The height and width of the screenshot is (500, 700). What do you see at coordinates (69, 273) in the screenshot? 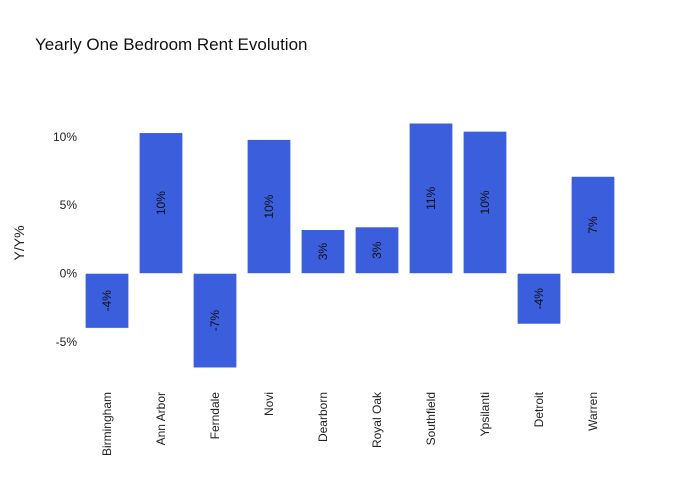
I see `y-tick-label: 0%` at bounding box center [69, 273].